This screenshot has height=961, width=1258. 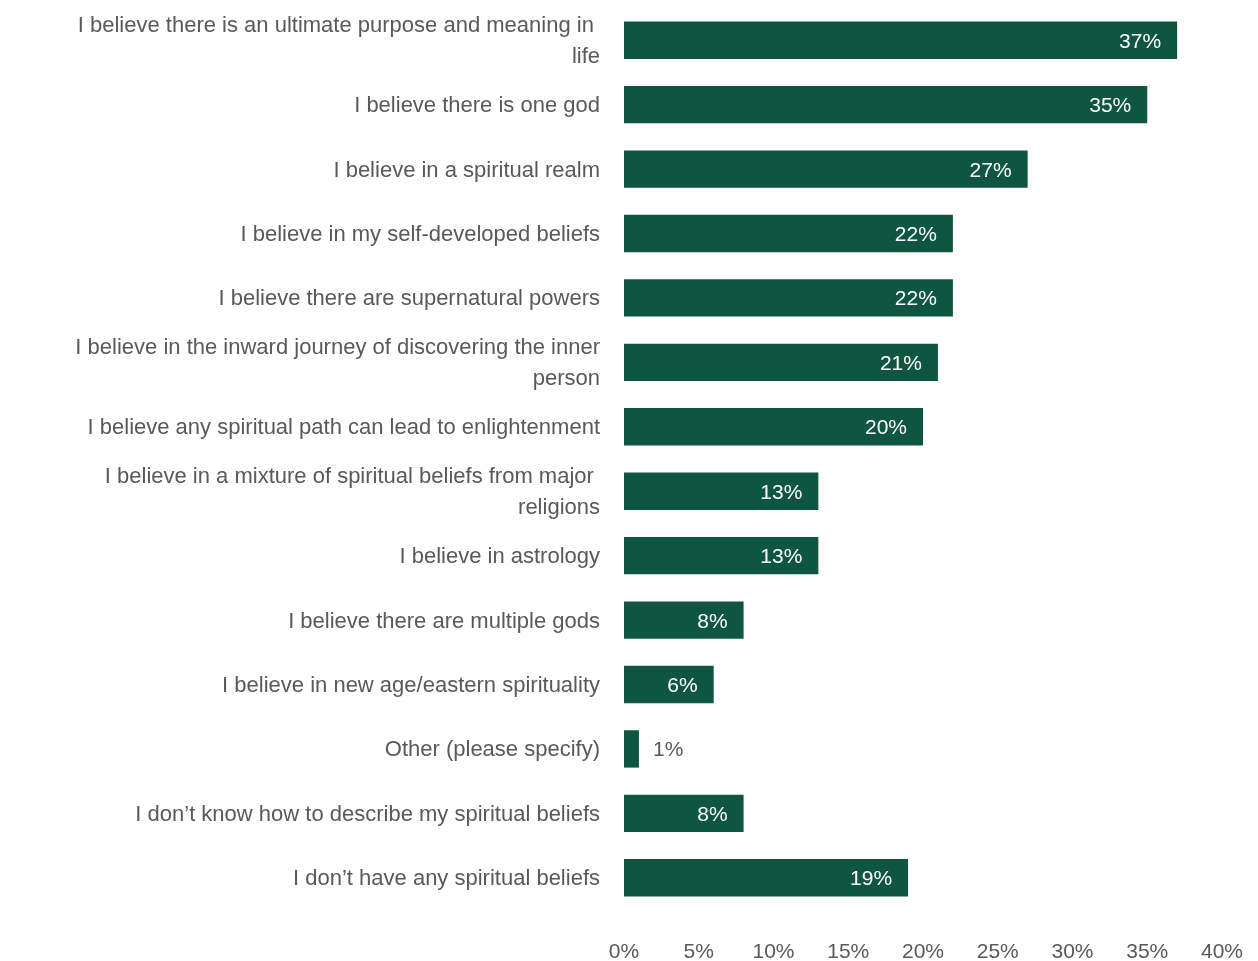 I want to click on y-tick-label: I believe there is an ultimate purpose and meaning in life, so click(x=338, y=40).